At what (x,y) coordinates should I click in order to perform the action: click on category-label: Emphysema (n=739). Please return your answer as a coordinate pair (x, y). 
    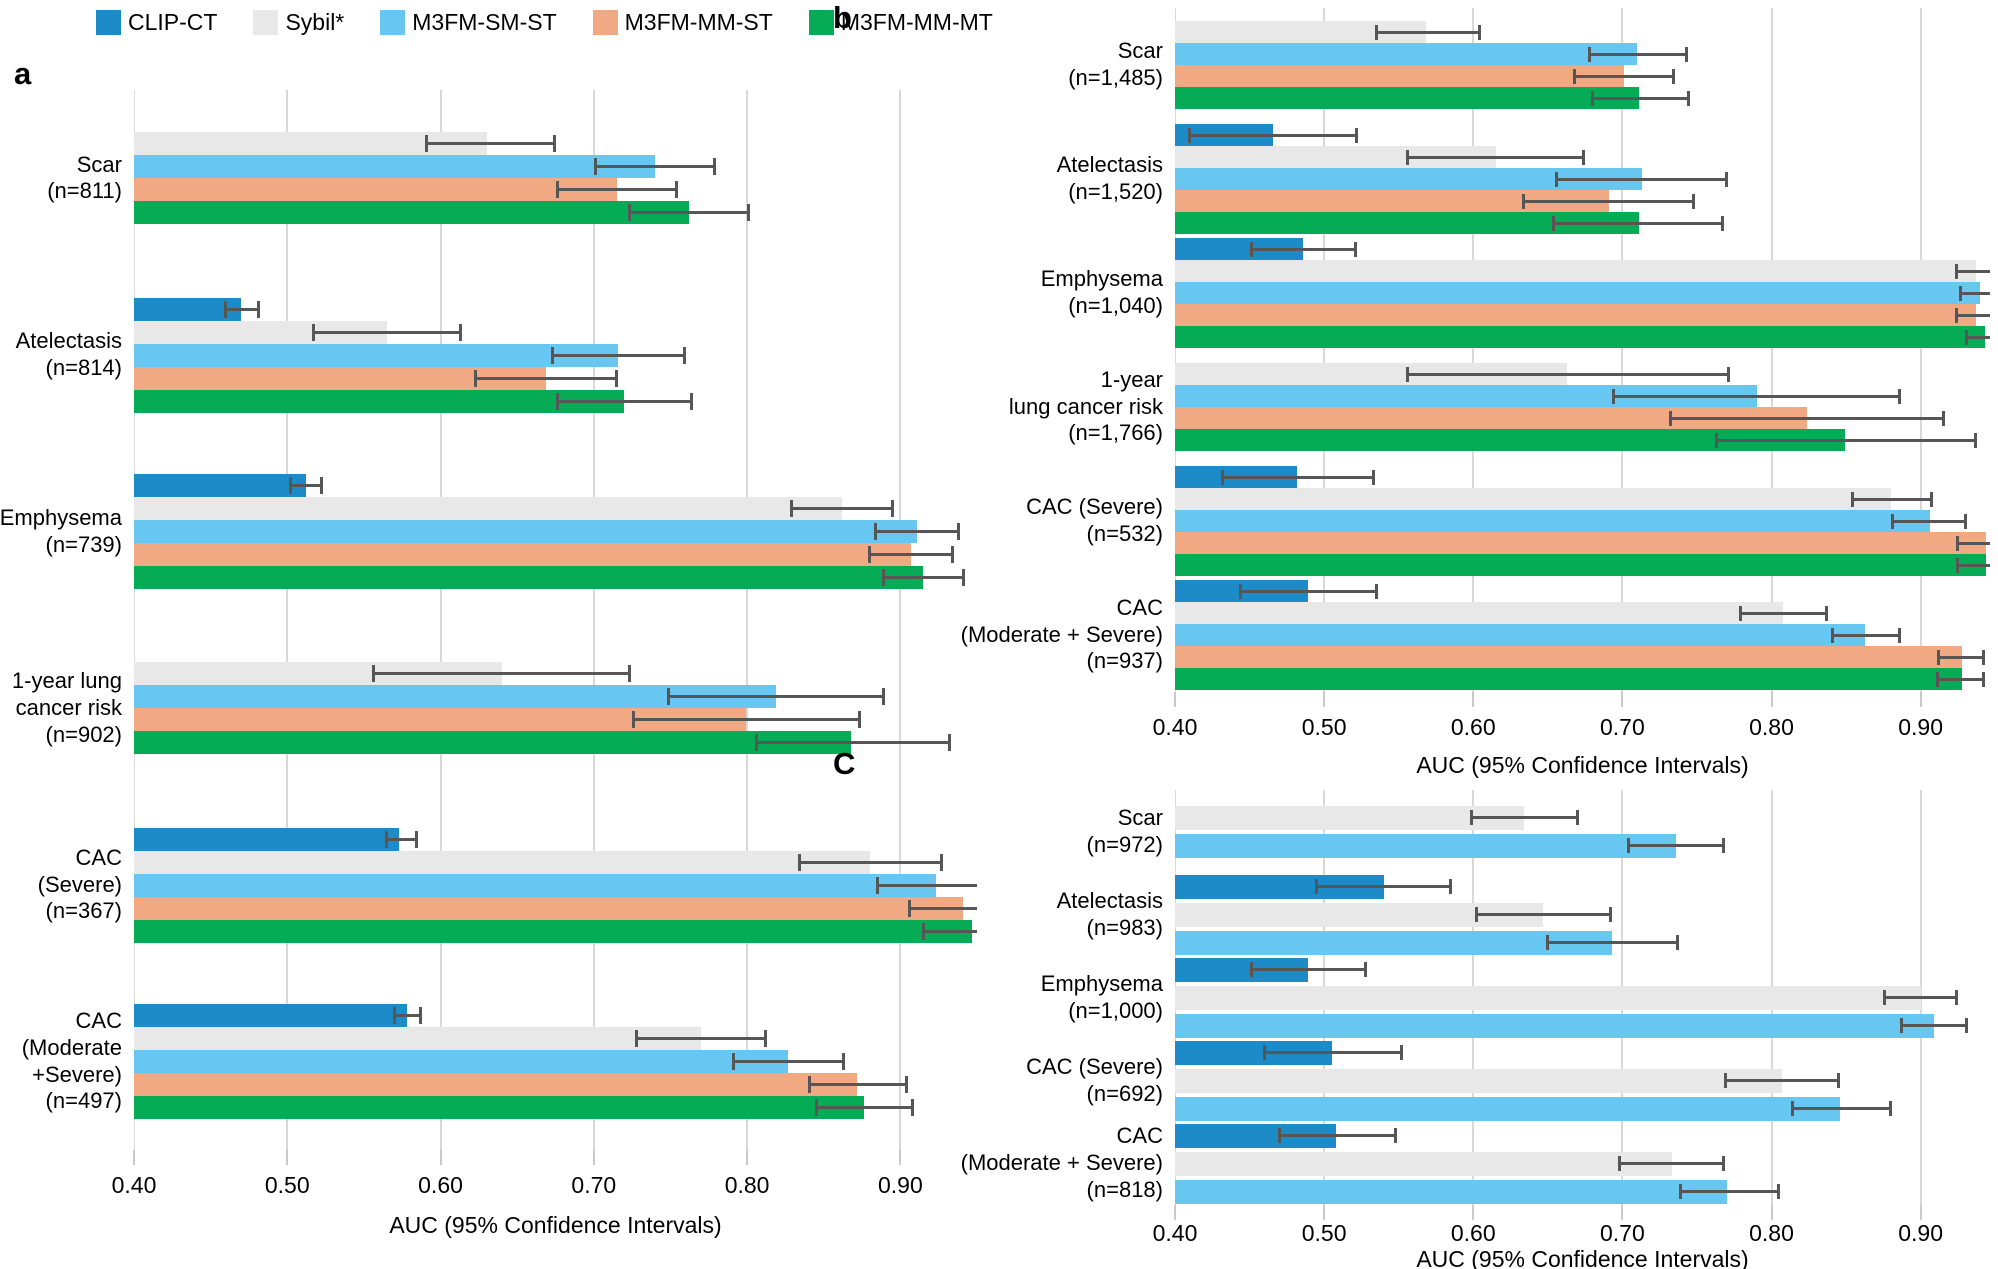
    Looking at the image, I should click on (61, 530).